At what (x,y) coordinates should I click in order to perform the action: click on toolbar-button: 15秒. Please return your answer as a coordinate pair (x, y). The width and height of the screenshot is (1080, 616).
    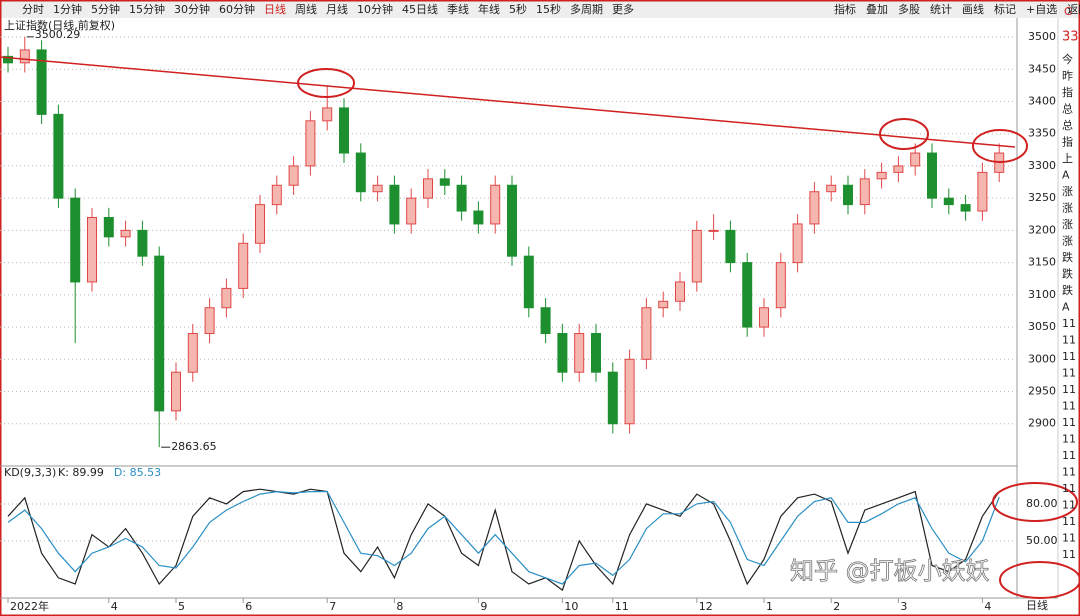
    Looking at the image, I should click on (548, 9).